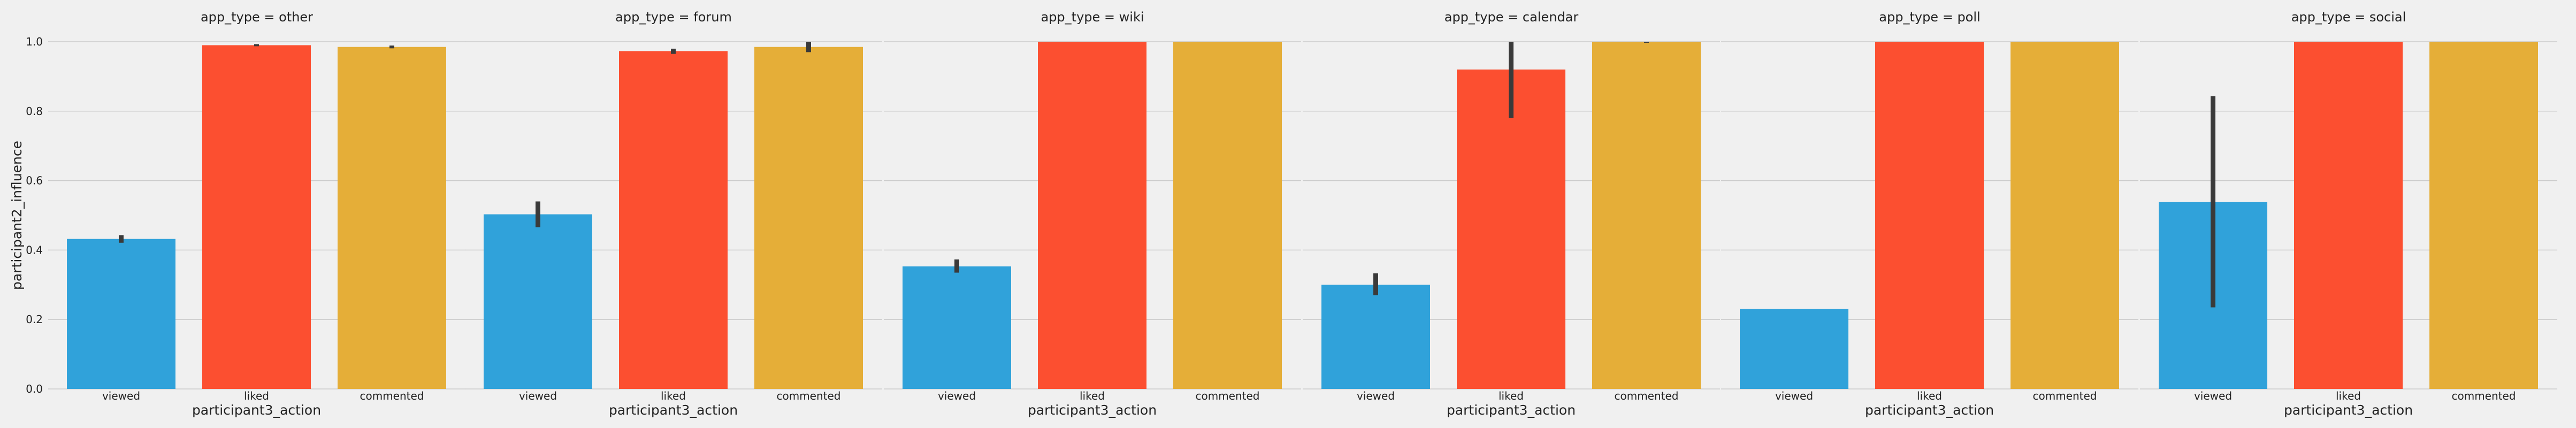  I want to click on bar-wiki-liked, so click(1092, 215).